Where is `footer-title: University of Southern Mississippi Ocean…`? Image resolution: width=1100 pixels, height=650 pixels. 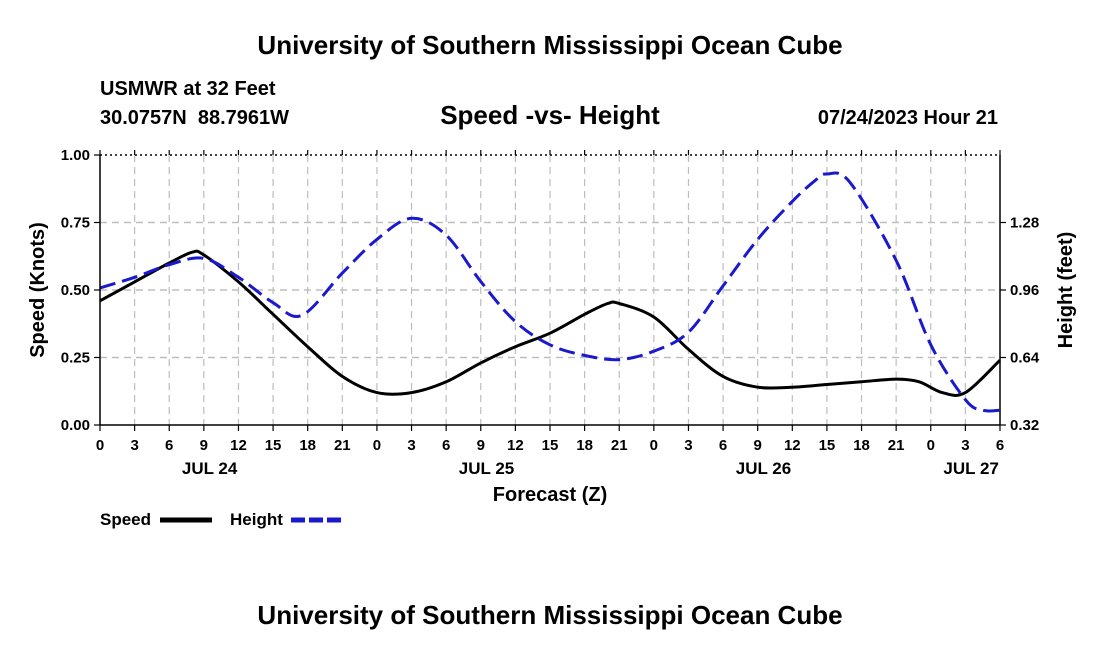
footer-title: University of Southern Mississippi Ocean… is located at coordinates (549, 615).